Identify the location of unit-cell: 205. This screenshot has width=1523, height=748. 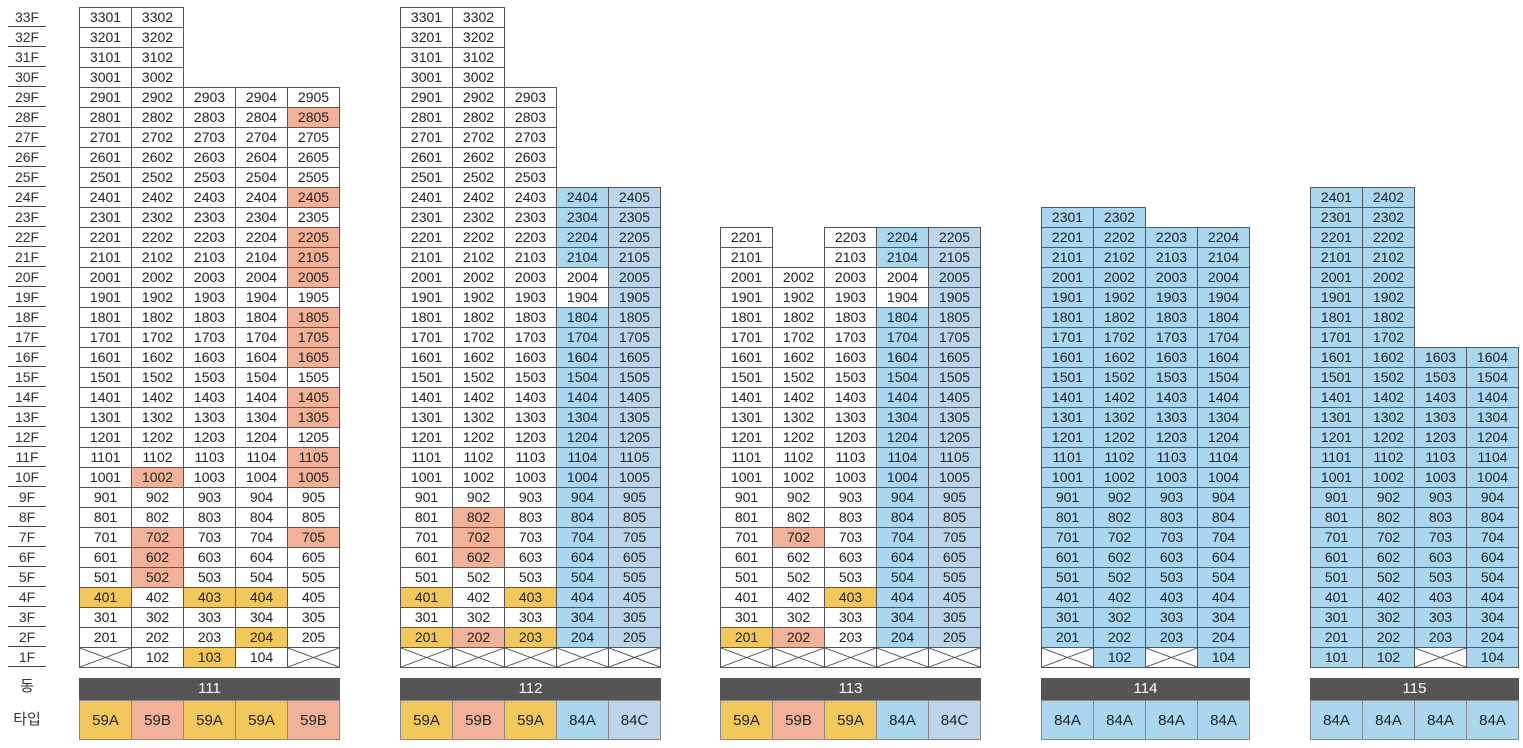
(954, 637).